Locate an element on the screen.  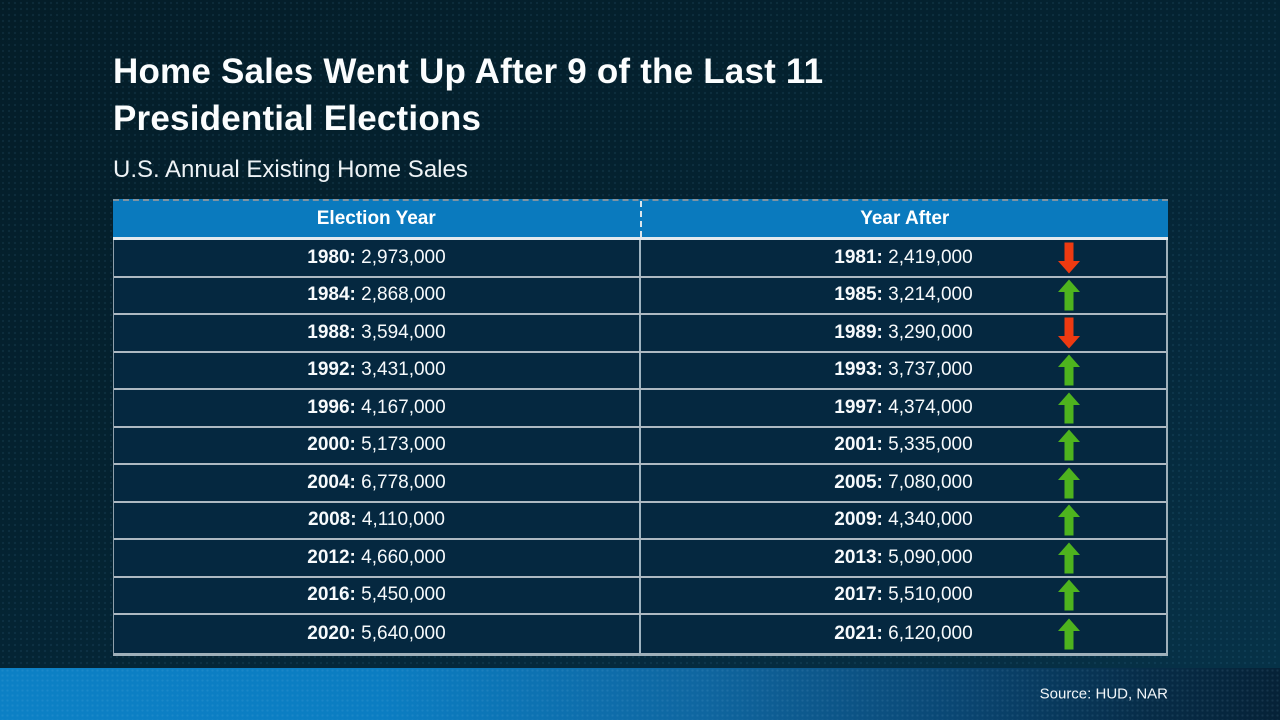
year-after-sales: 5,090,000 is located at coordinates (927, 557).